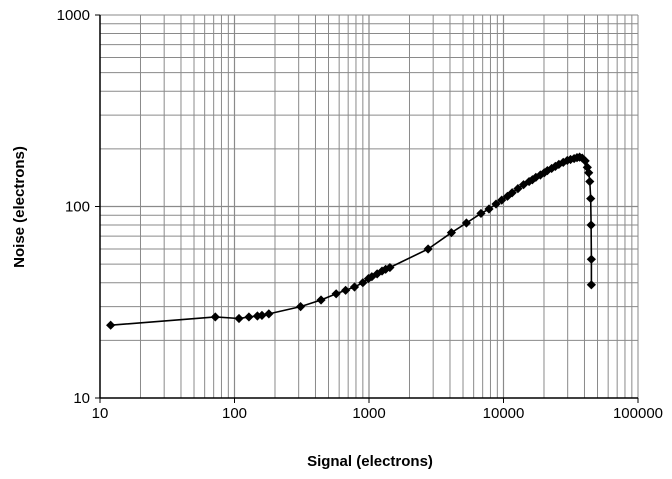 This screenshot has width=672, height=479. I want to click on x-tick-label: 100000, so click(638, 413).